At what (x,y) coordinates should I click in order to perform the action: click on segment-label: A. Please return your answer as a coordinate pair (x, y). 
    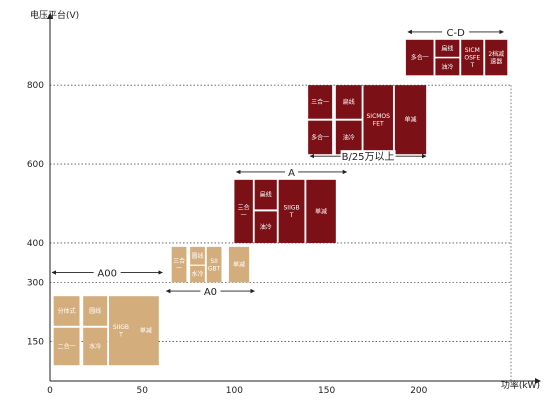
    Looking at the image, I should click on (291, 173).